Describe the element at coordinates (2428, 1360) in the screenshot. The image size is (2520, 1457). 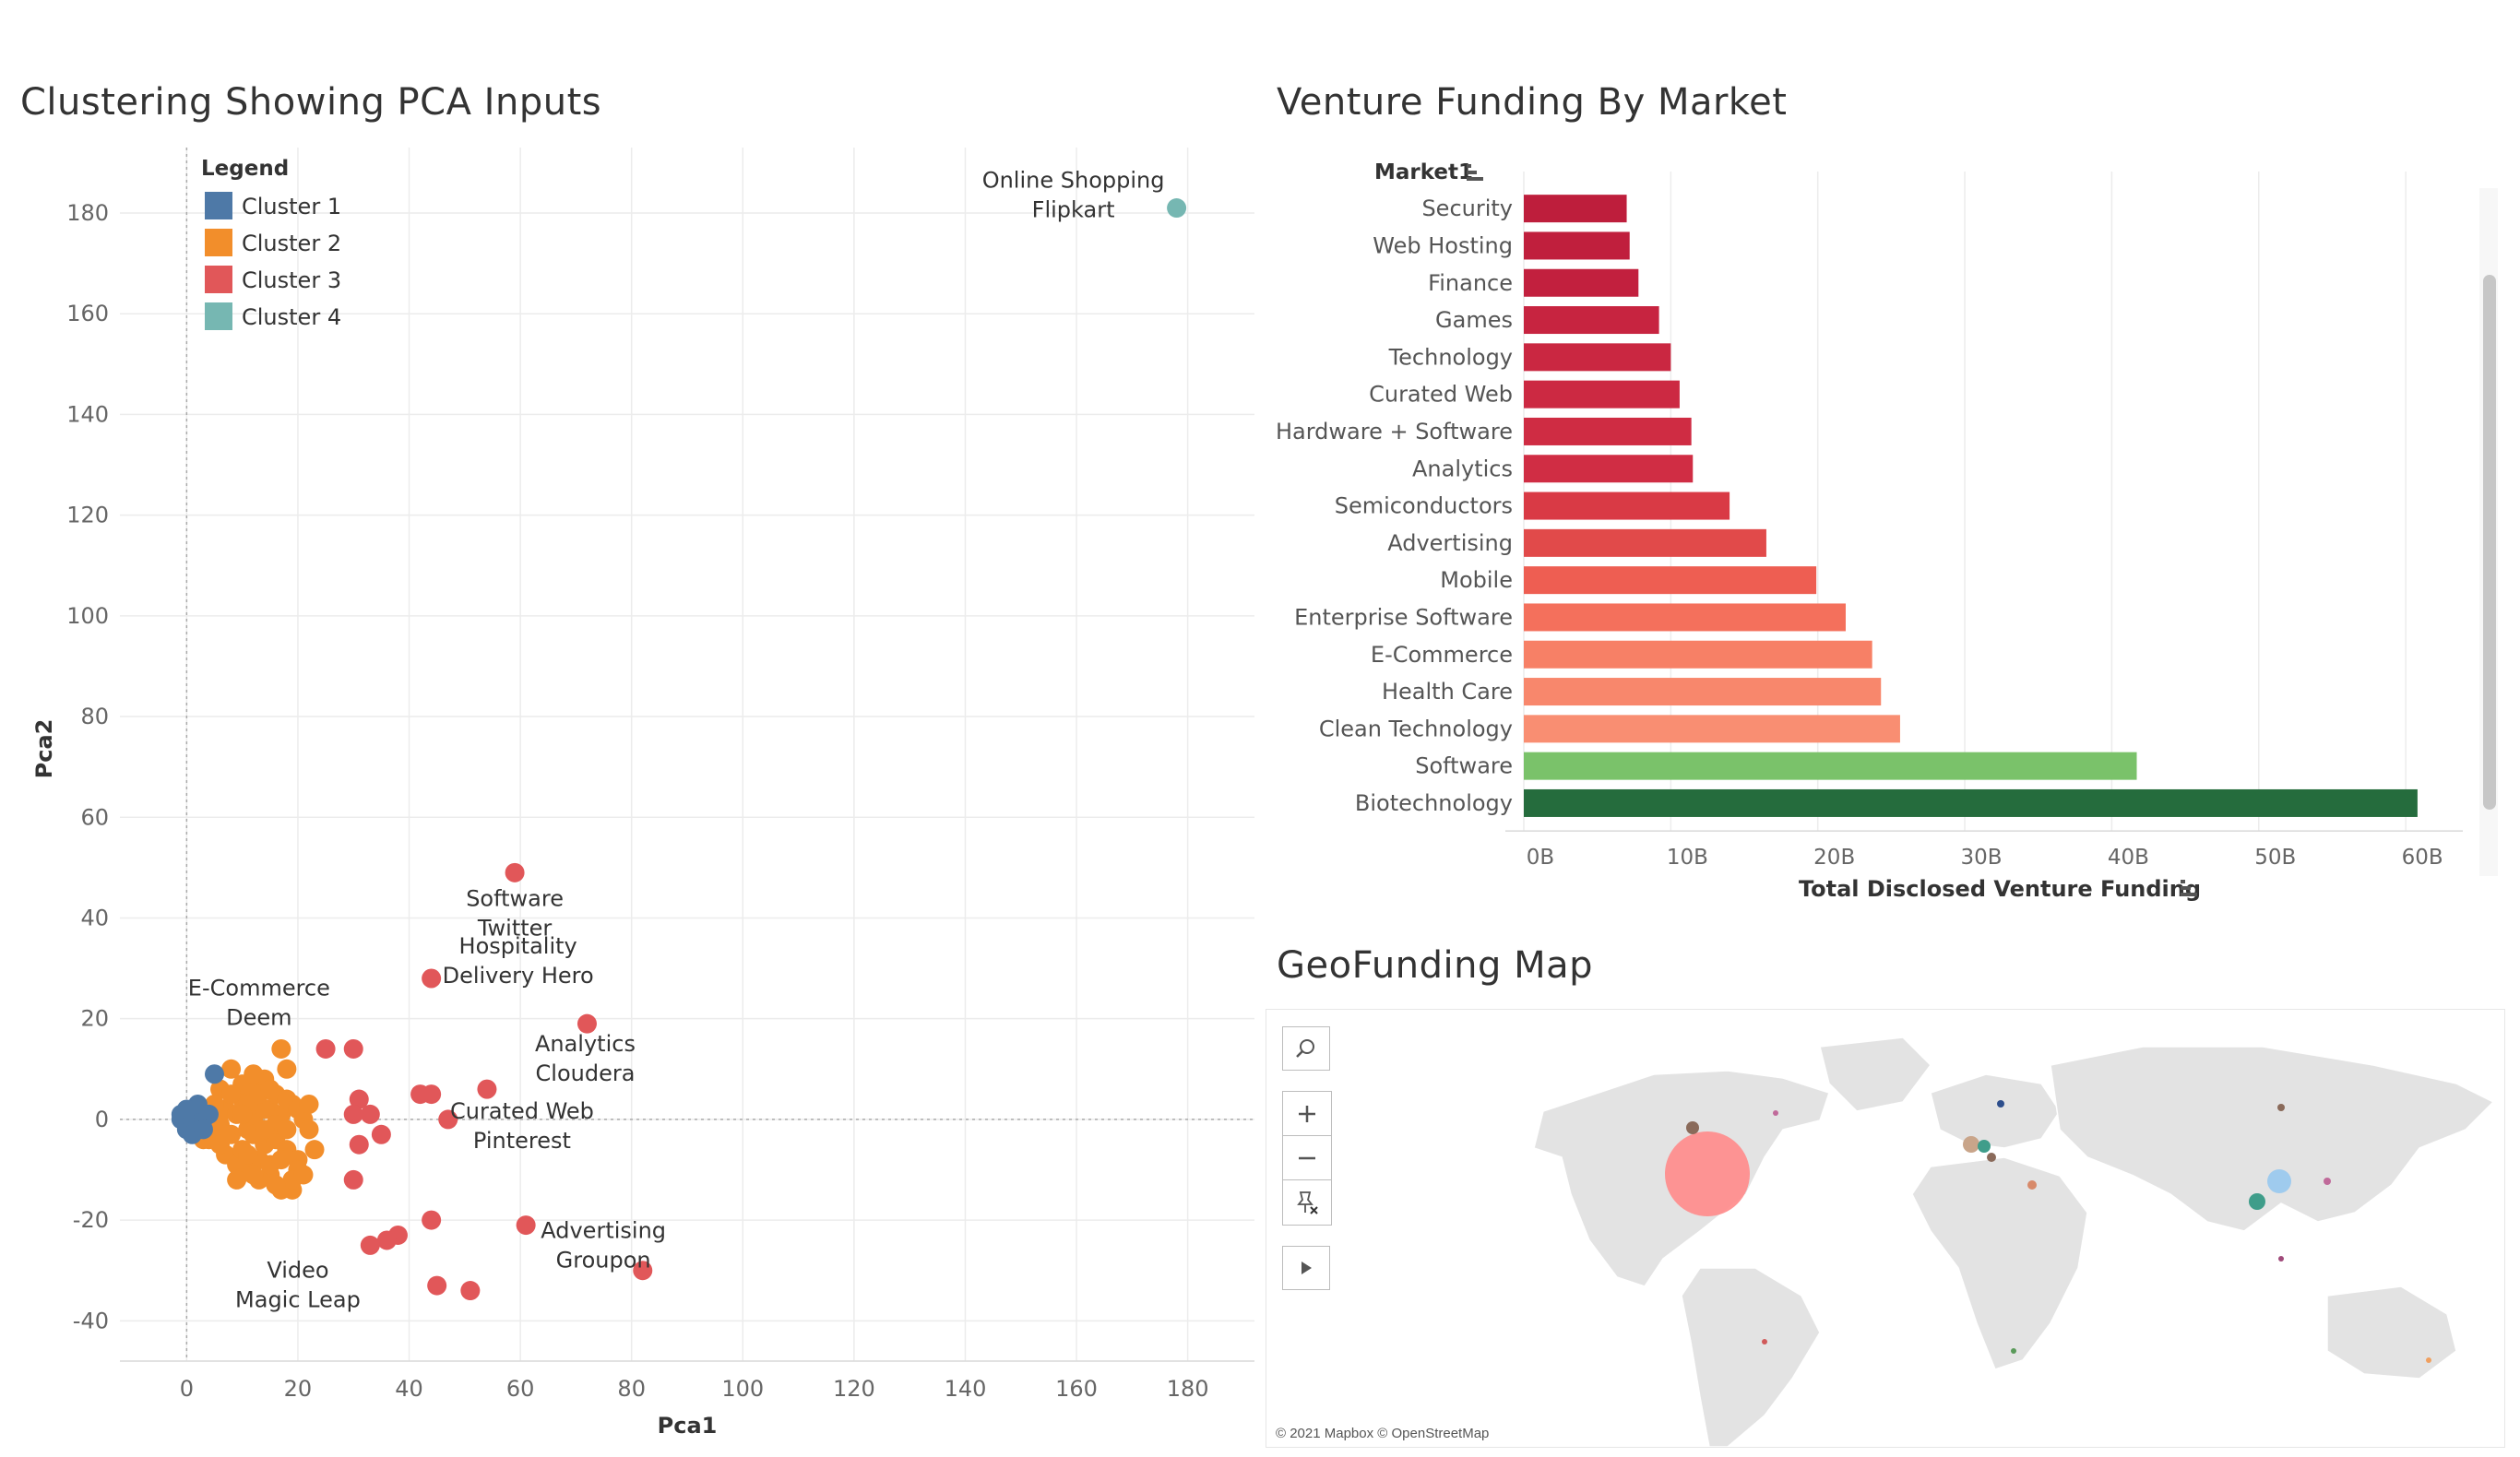
I see `map-marker-australia` at that location.